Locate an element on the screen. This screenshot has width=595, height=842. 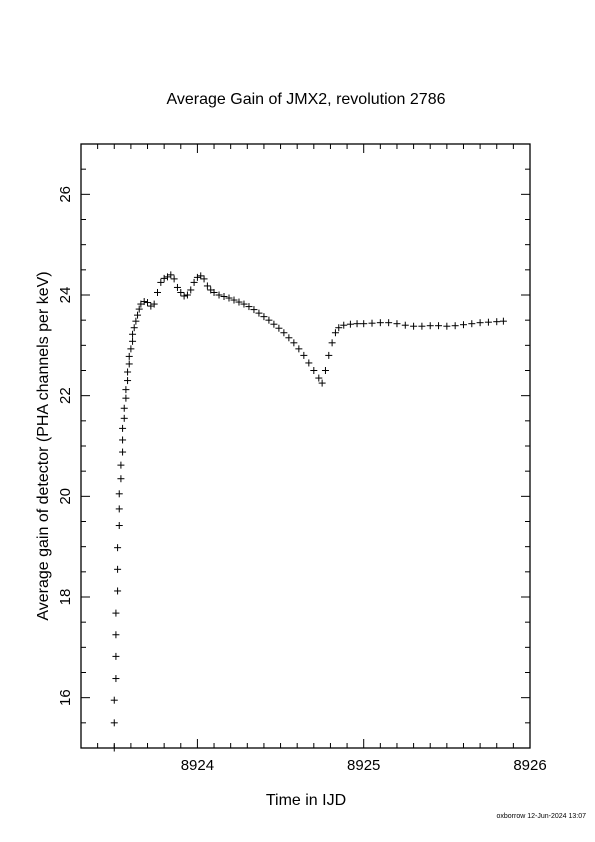
x-tick-label: 8925 is located at coordinates (363, 765).